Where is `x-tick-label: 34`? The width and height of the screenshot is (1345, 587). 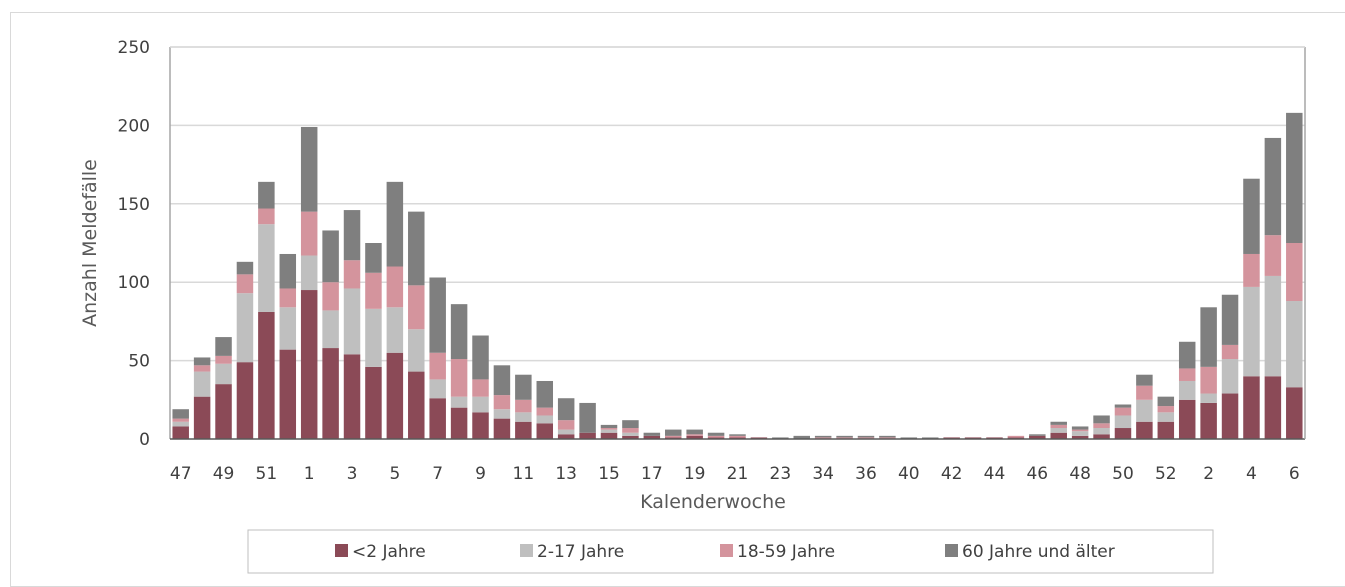
x-tick-label: 34 is located at coordinates (823, 474).